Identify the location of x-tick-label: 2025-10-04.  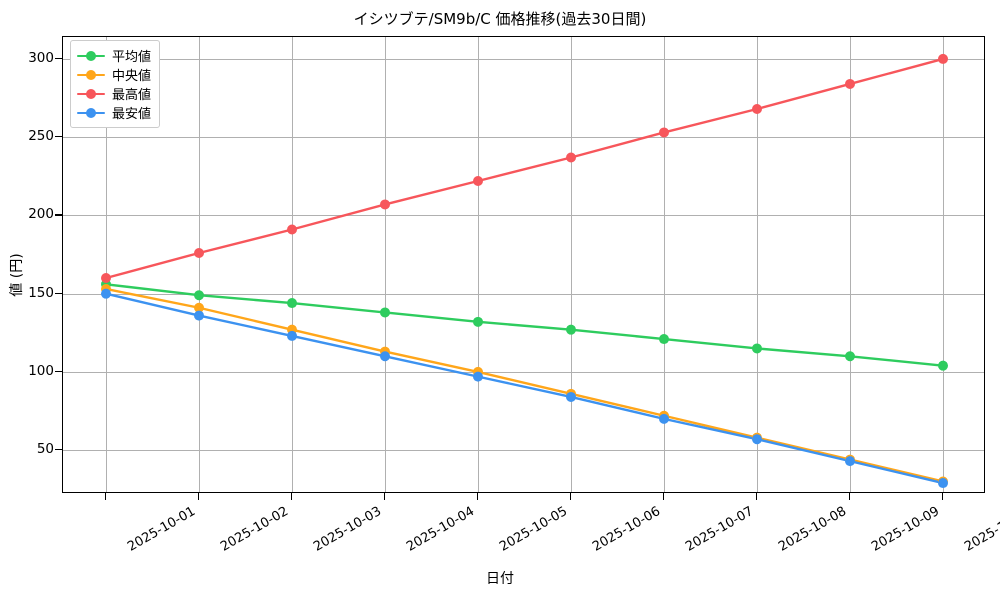
(441, 529).